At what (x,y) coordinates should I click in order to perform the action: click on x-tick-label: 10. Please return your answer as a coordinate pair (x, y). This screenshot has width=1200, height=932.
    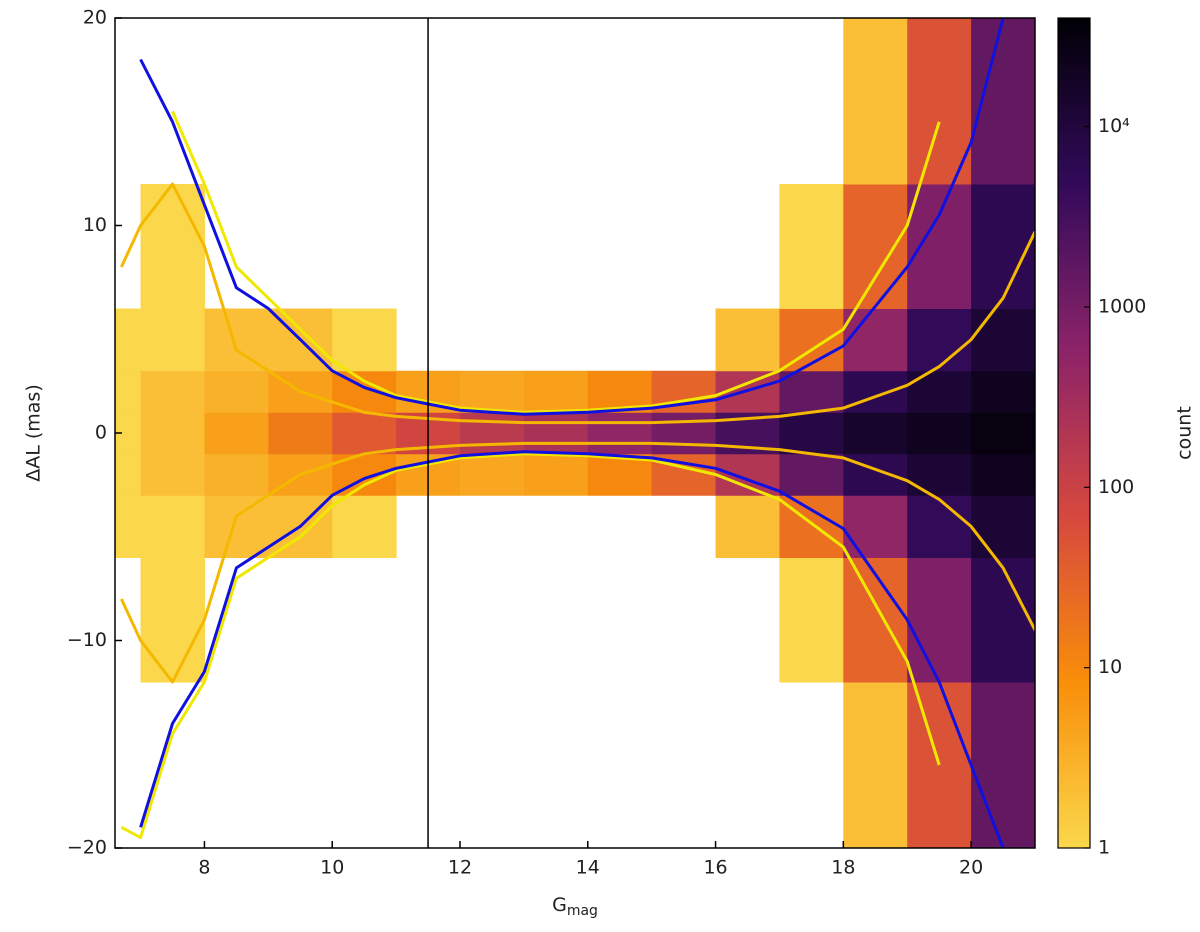
    Looking at the image, I should click on (332, 868).